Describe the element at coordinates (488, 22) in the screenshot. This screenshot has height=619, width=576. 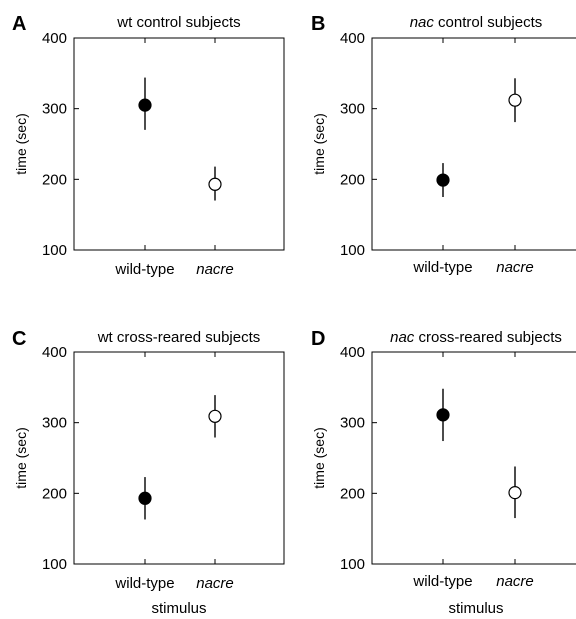
I see `panel-title-rest: control subjects` at that location.